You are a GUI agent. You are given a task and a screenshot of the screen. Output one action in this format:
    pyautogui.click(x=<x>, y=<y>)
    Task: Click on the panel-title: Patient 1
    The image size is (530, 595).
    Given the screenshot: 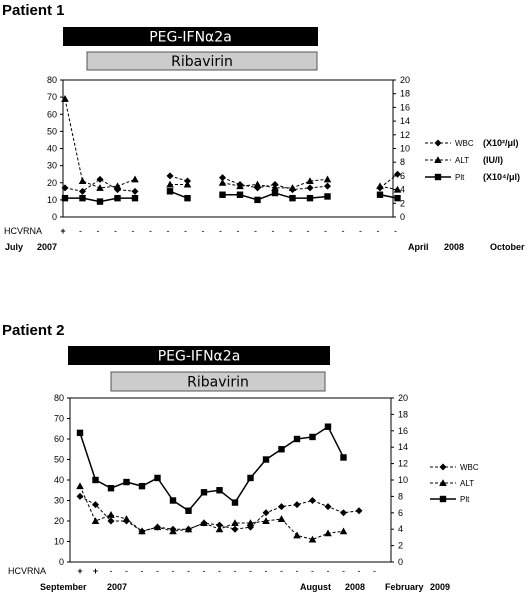 What is the action you would take?
    pyautogui.click(x=33, y=10)
    